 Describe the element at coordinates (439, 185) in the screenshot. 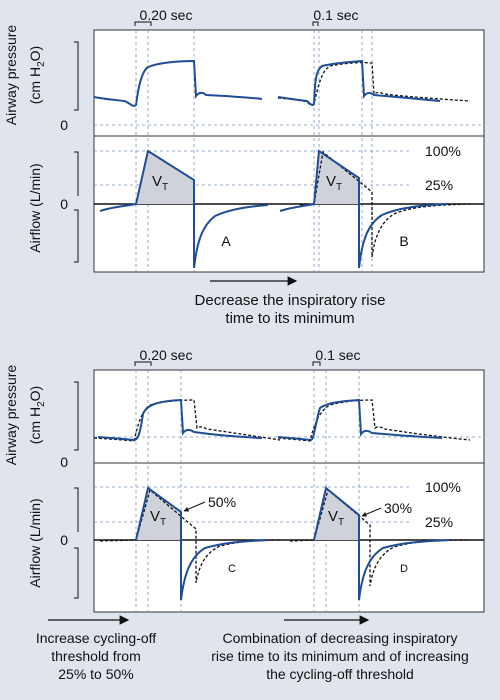

I see `pct-25-label-top: 25%` at that location.